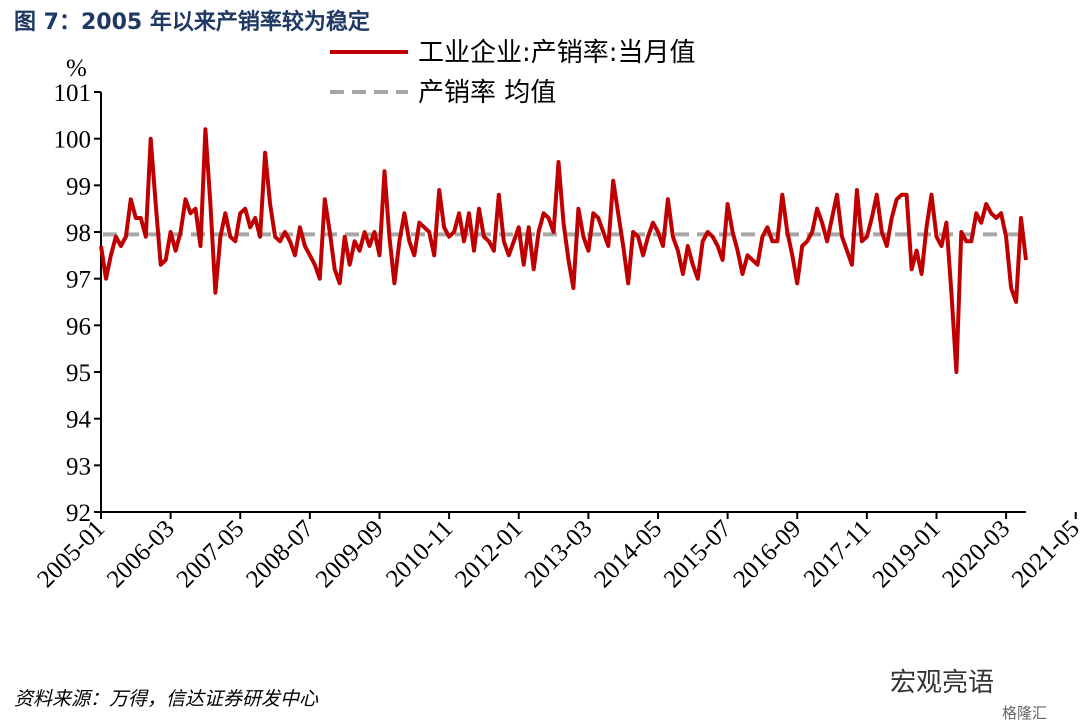  Describe the element at coordinates (559, 554) in the screenshot. I see `x-tick-label: 2013-03` at that location.